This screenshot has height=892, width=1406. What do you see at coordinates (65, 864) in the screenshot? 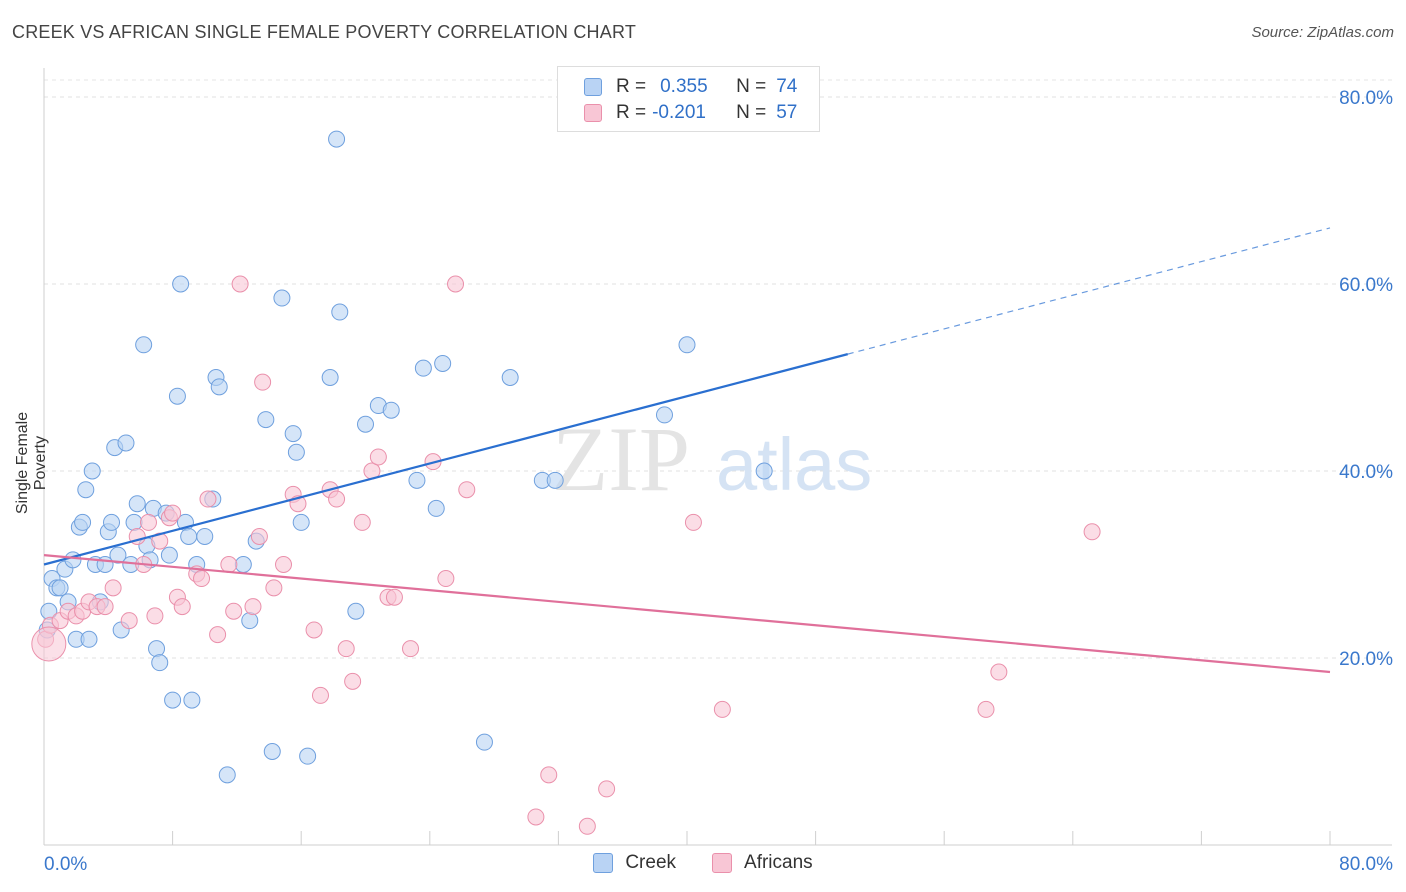
I see `x-tick-label: 0.0%` at bounding box center [65, 864].